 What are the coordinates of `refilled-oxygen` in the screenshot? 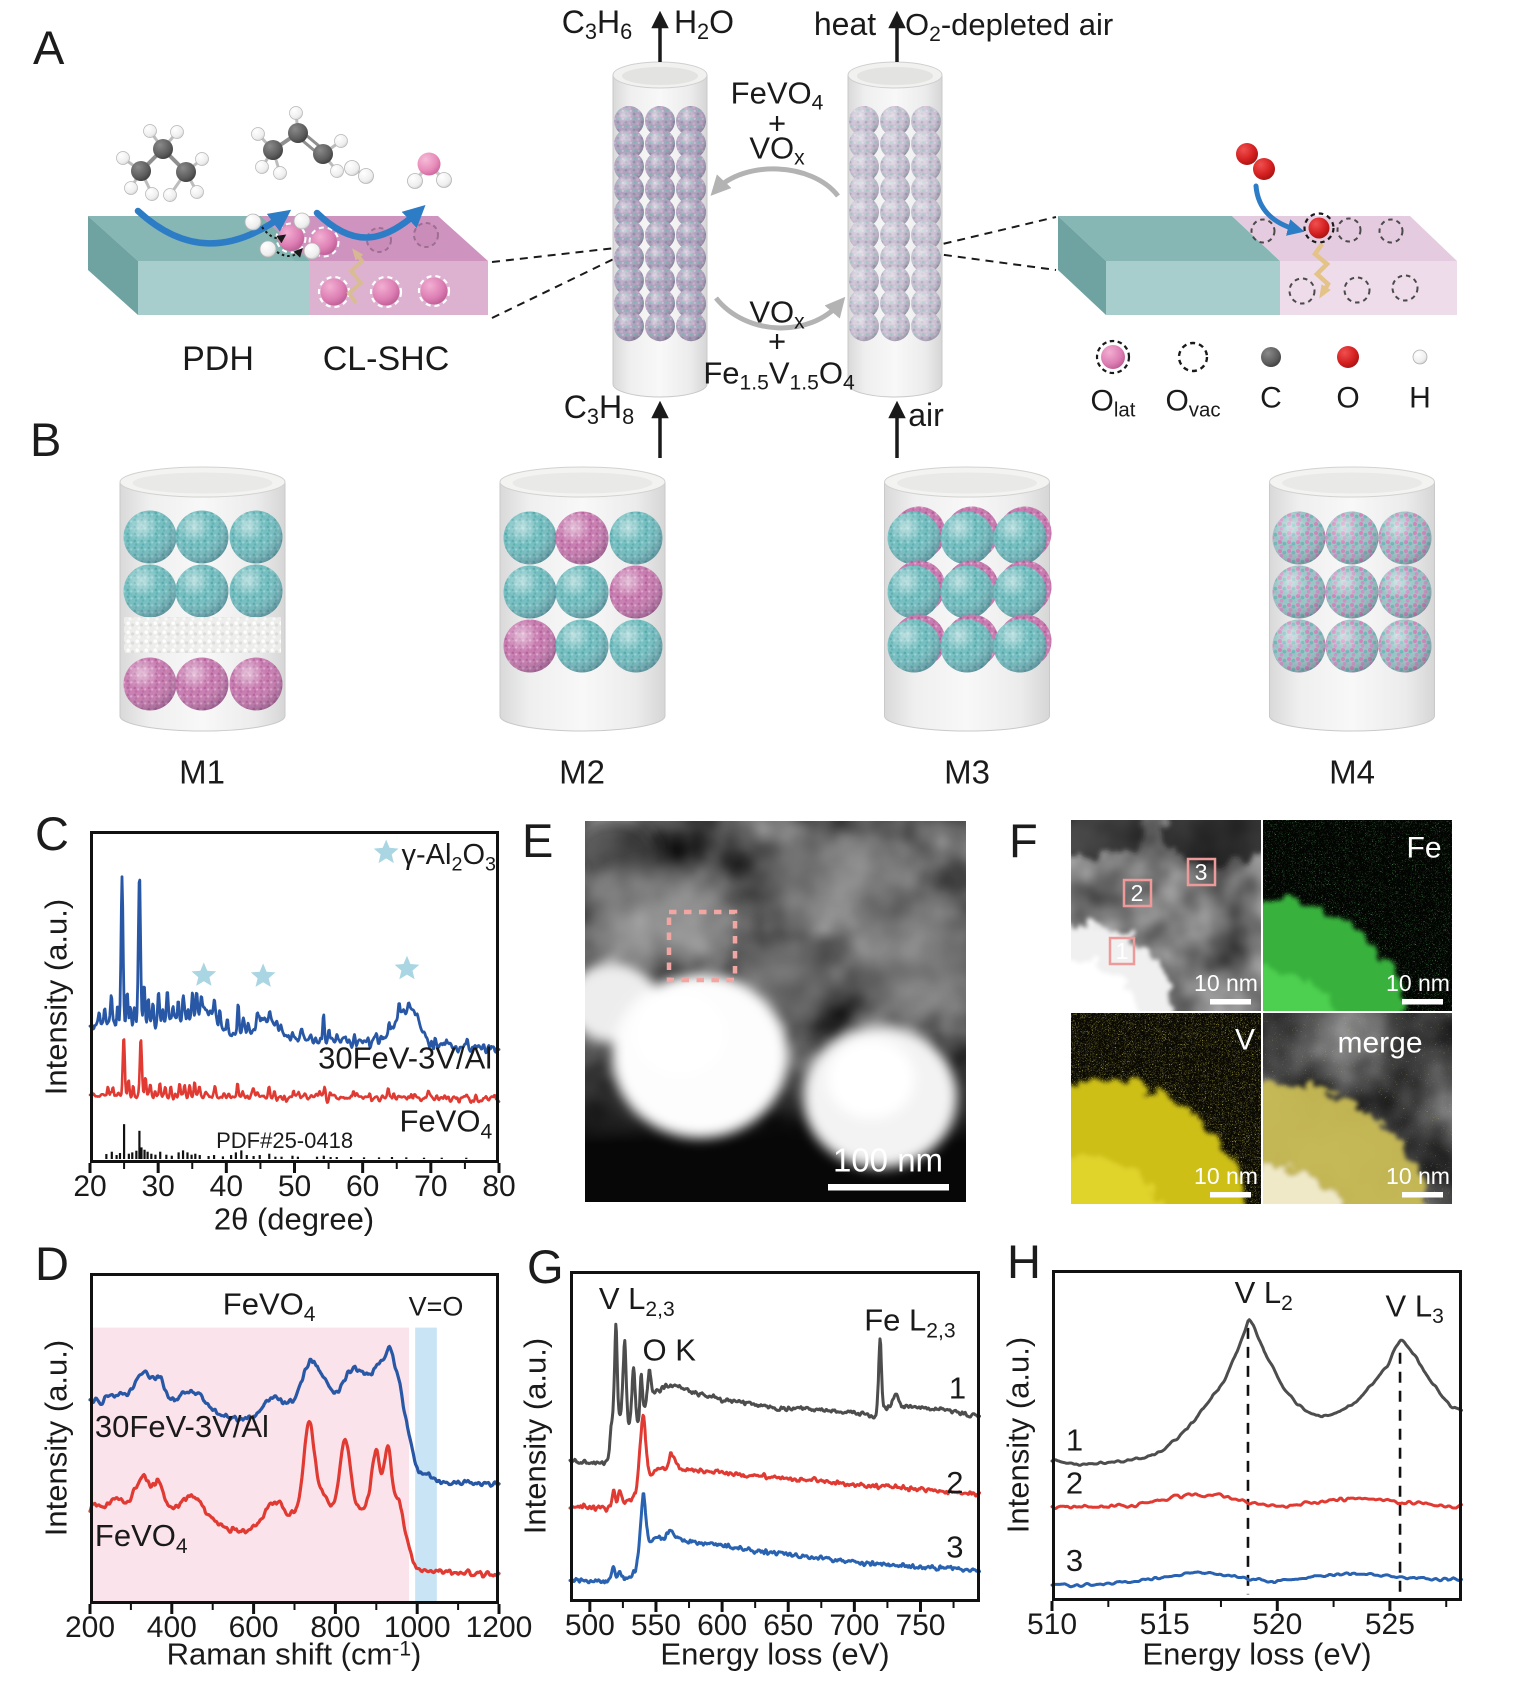 It's located at (1319, 228).